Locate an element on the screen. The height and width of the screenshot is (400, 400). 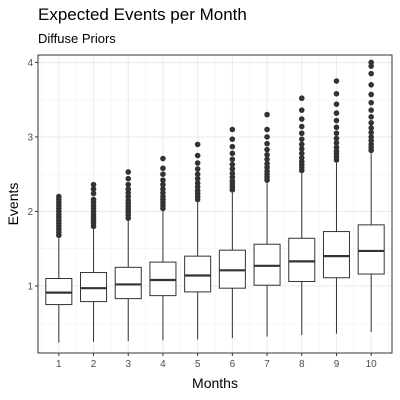
chart-subtitle: Diffuse Priors is located at coordinates (77, 38).